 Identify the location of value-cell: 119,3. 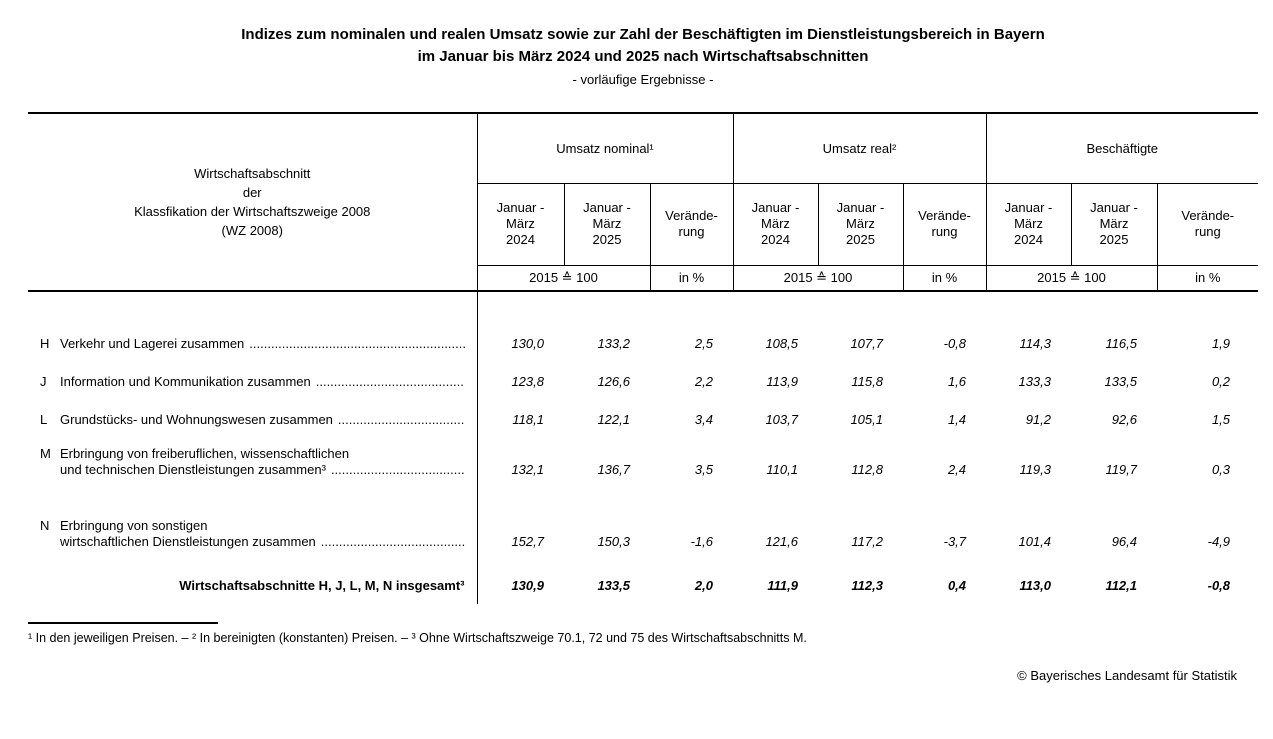
(1035, 469).